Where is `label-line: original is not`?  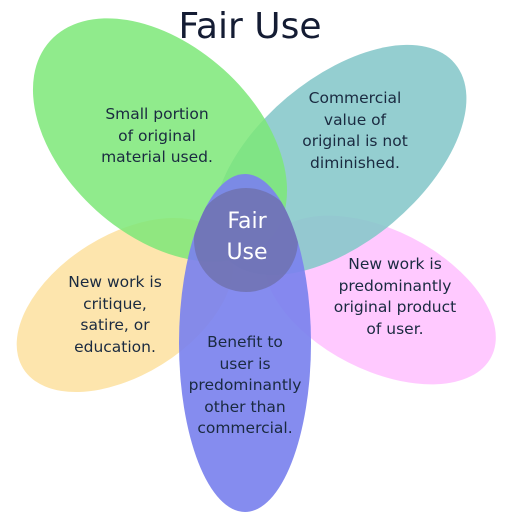 label-line: original is not is located at coordinates (355, 141).